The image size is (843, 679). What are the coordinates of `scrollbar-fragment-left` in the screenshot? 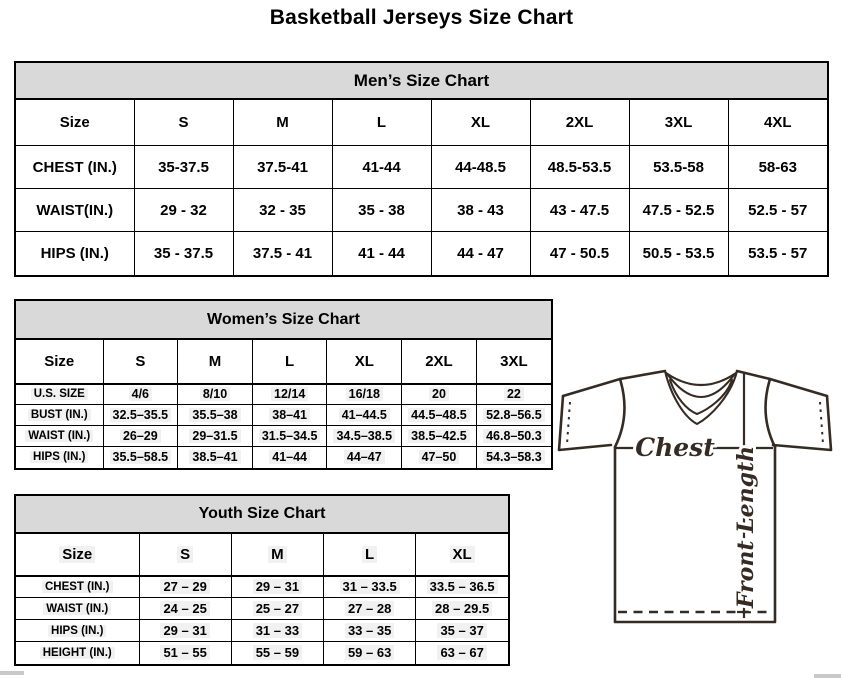 It's located at (12, 673).